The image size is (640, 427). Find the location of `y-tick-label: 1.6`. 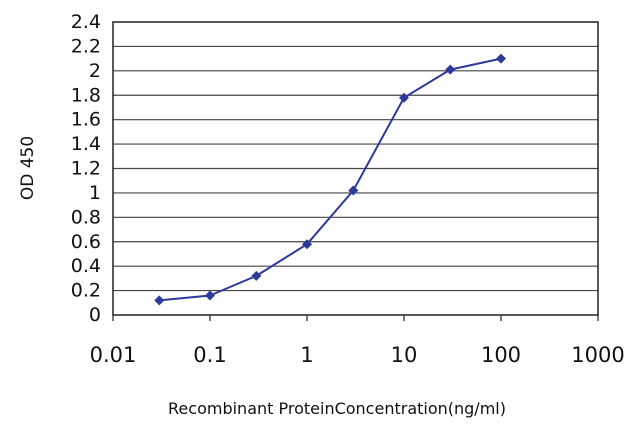

y-tick-label: 1.6 is located at coordinates (86, 120).